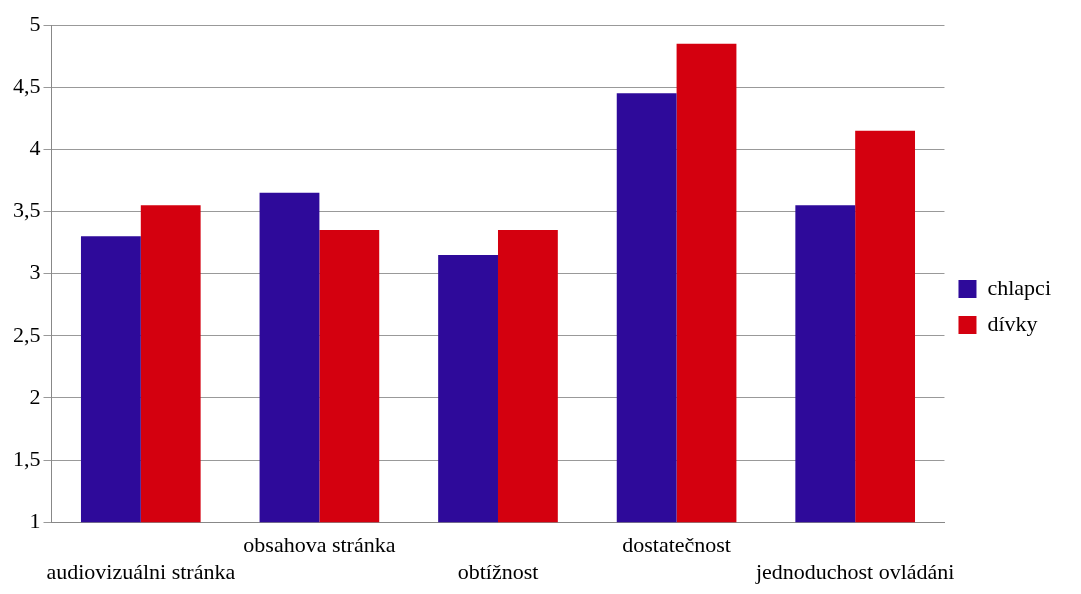 The width and height of the screenshot is (1081, 594). Describe the element at coordinates (27, 458) in the screenshot. I see `y-tick-label: 1,5` at that location.